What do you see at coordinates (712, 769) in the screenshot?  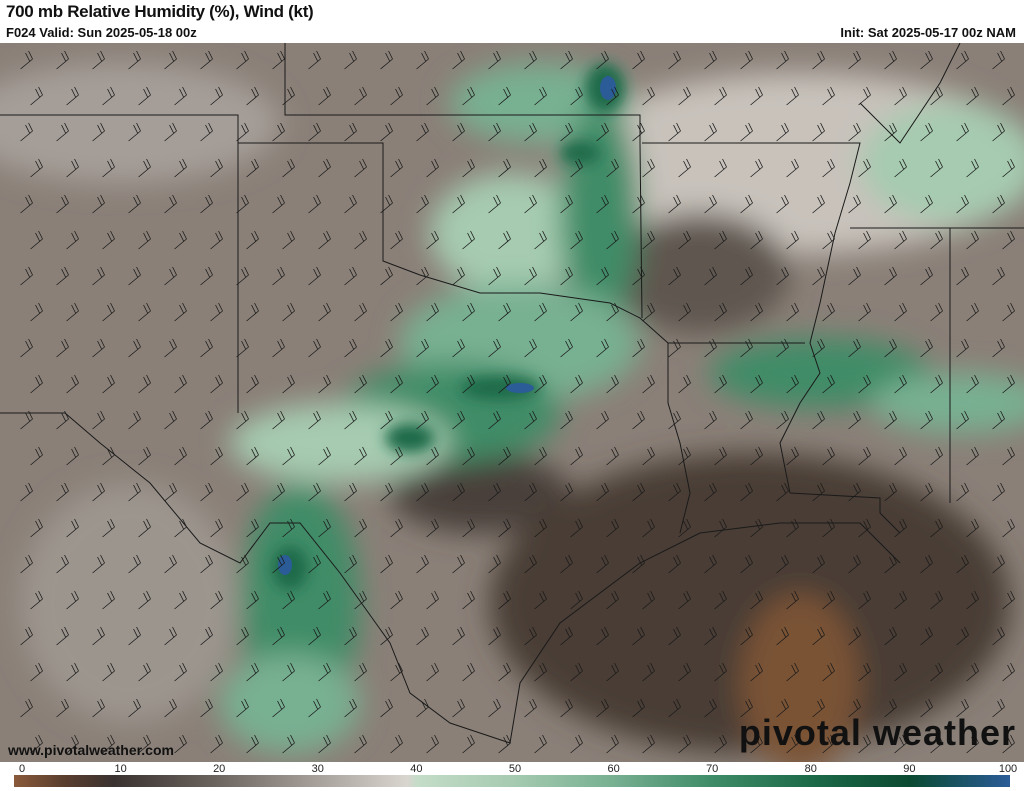 I see `colorbar-tick: 70` at bounding box center [712, 769].